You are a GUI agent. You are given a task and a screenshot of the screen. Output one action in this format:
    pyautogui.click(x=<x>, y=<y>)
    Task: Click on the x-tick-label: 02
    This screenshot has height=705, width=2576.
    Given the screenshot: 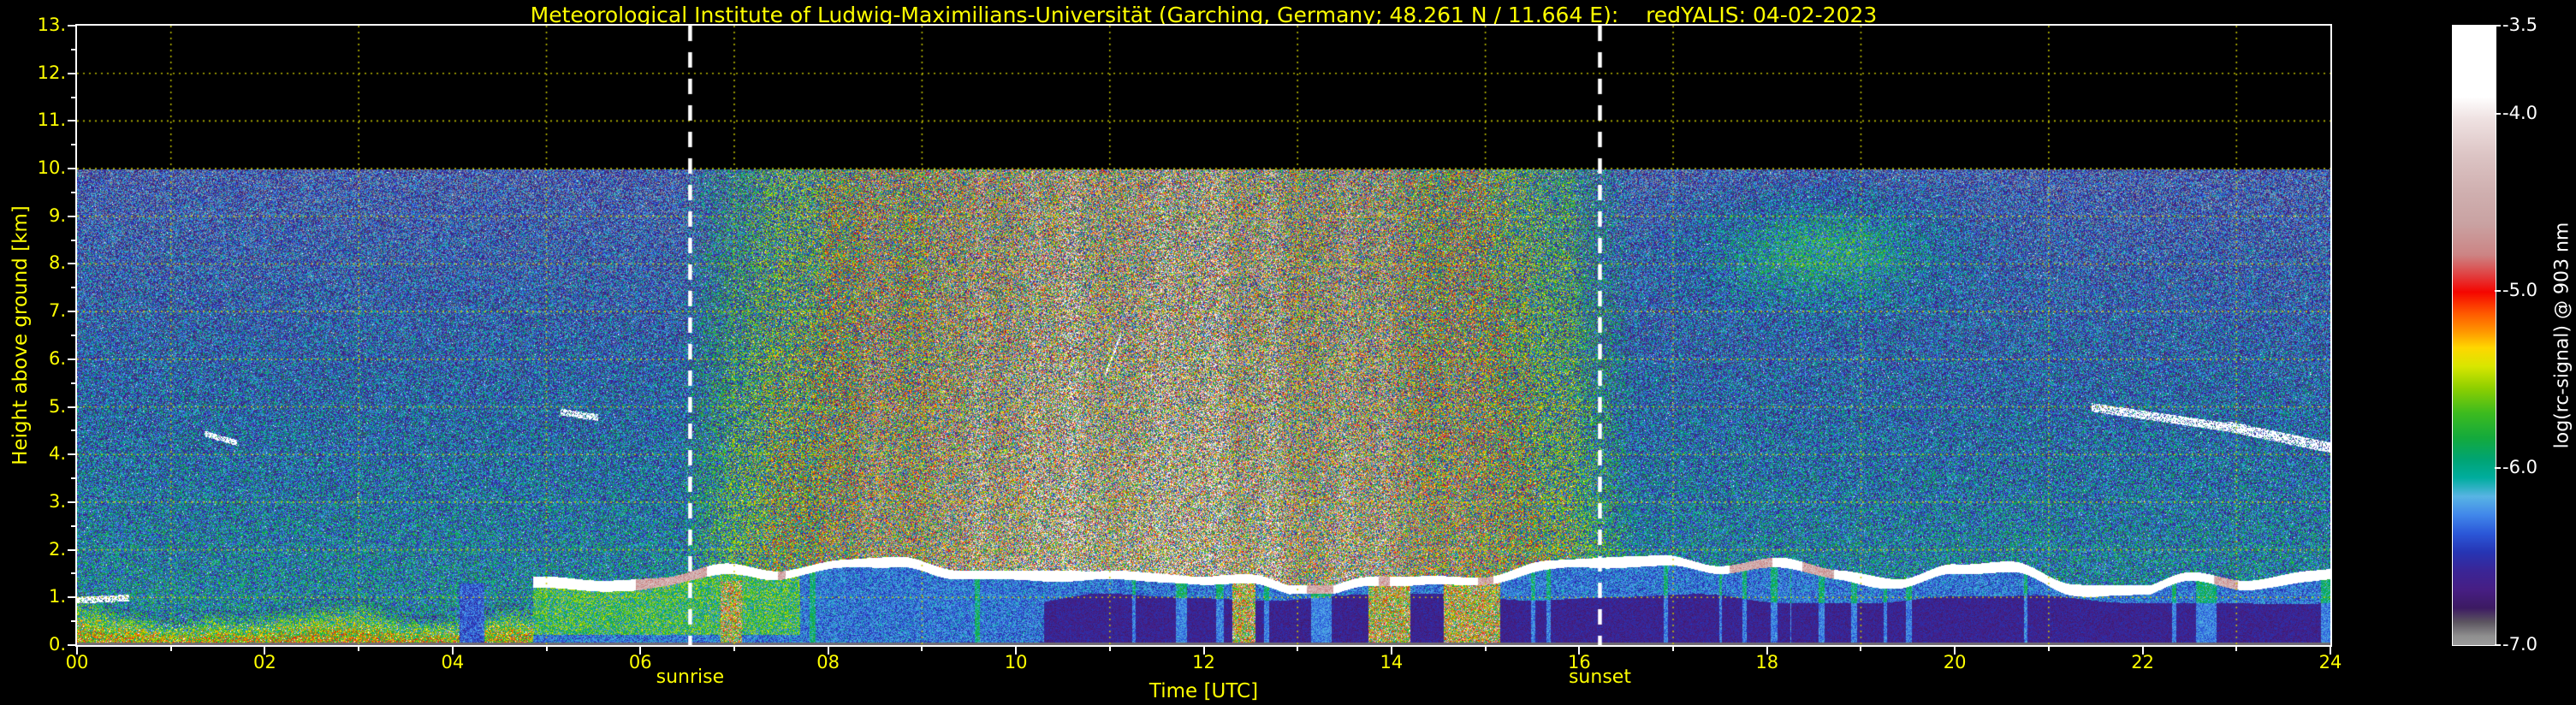 What is the action you would take?
    pyautogui.click(x=264, y=662)
    